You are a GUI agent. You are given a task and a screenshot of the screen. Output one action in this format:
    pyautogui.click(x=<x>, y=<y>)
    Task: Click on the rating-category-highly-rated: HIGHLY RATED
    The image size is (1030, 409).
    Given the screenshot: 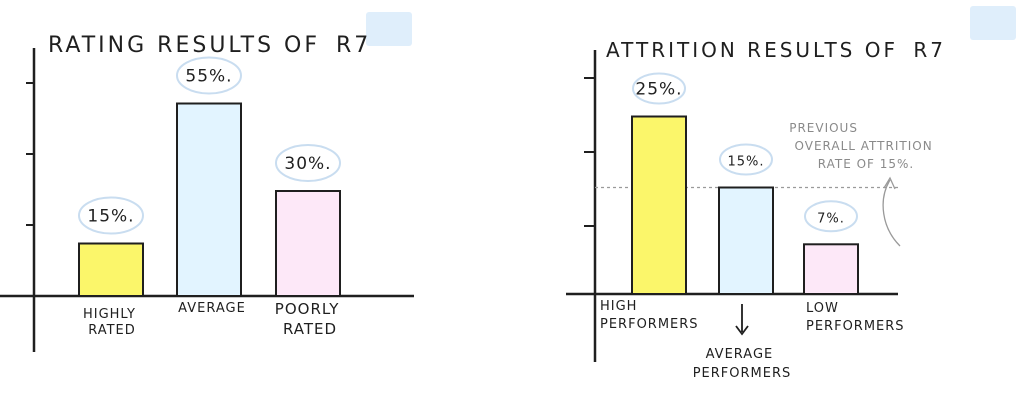 What is the action you would take?
    pyautogui.click(x=112, y=322)
    